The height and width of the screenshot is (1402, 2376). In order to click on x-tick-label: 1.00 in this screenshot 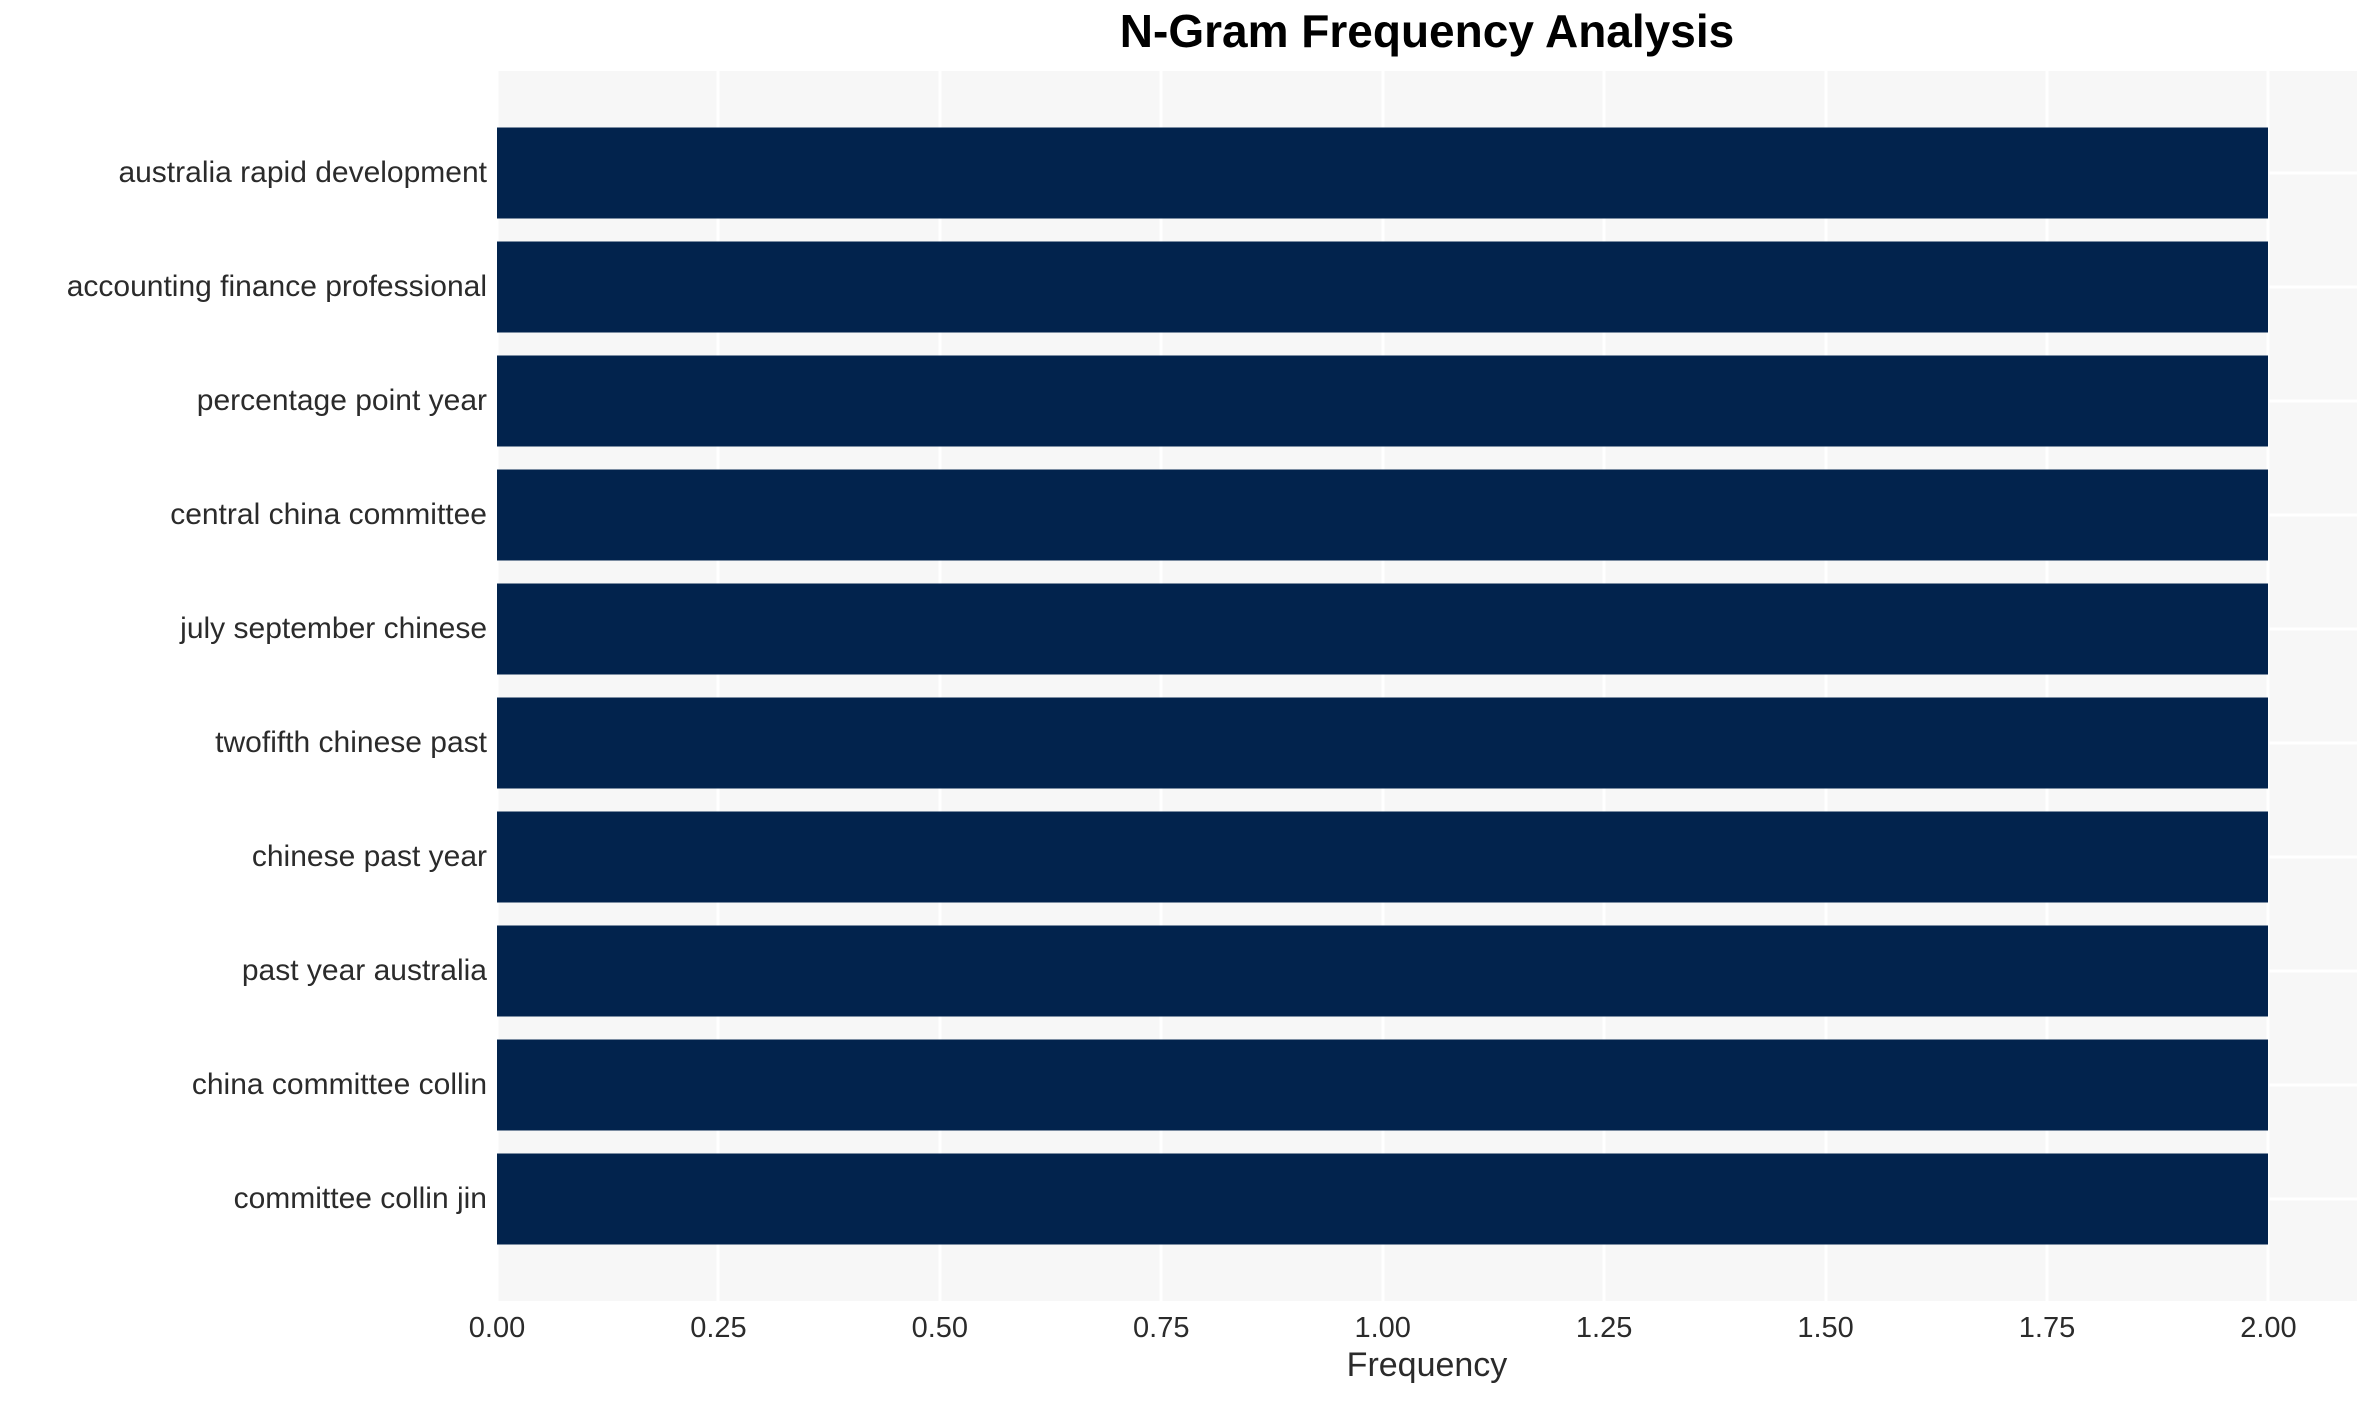, I will do `click(1382, 1328)`.